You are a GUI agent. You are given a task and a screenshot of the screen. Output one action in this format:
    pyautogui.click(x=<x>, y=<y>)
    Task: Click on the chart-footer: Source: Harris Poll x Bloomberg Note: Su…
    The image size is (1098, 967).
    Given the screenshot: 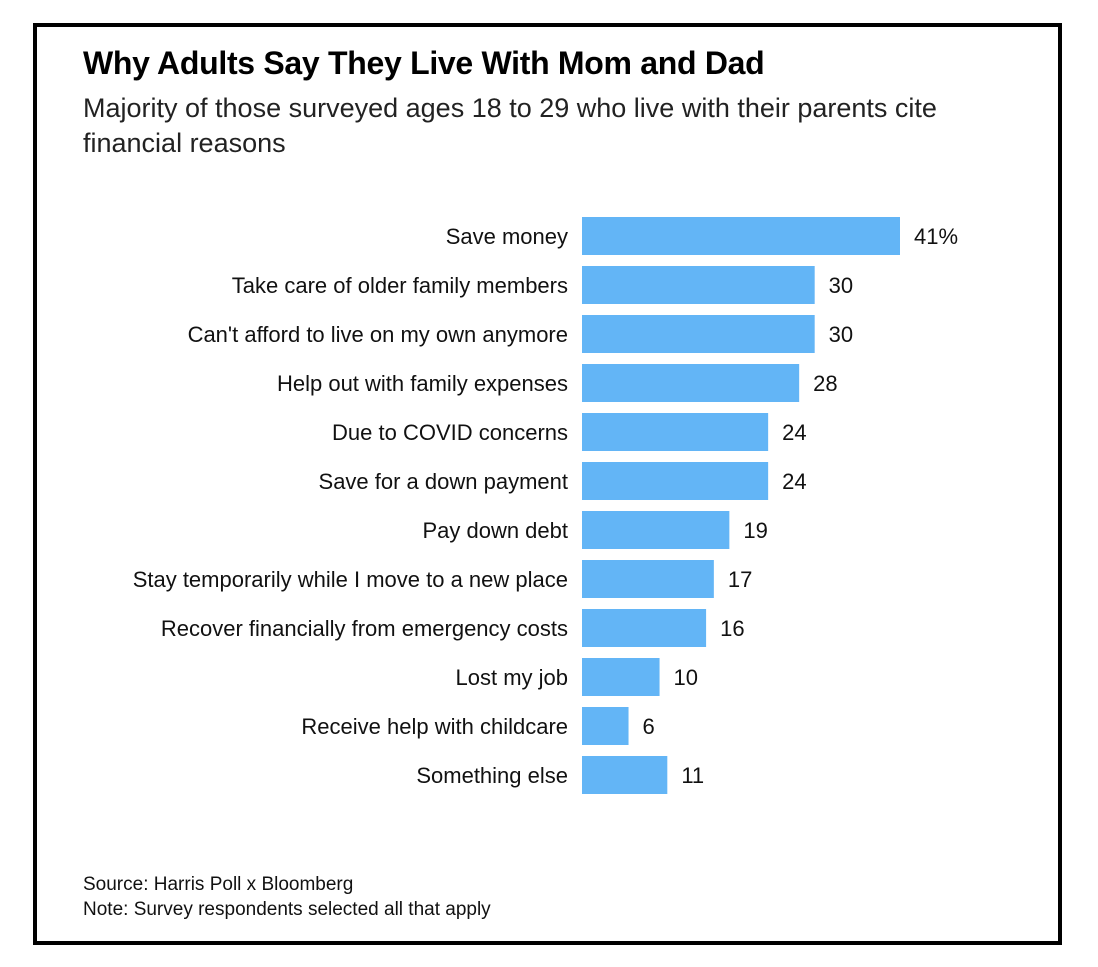 What is the action you would take?
    pyautogui.click(x=287, y=897)
    